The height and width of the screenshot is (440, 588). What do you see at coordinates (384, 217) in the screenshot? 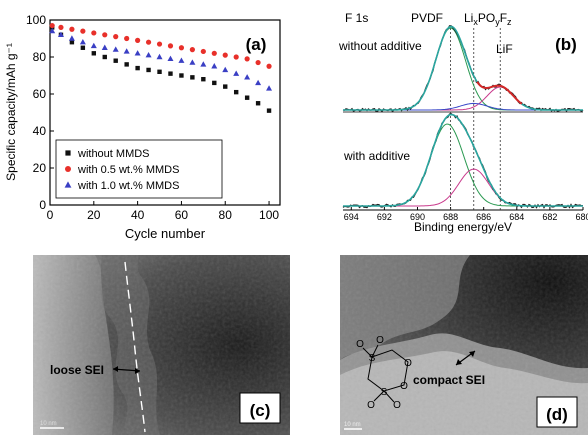
I see `xps-x-tick-label: 692` at bounding box center [384, 217].